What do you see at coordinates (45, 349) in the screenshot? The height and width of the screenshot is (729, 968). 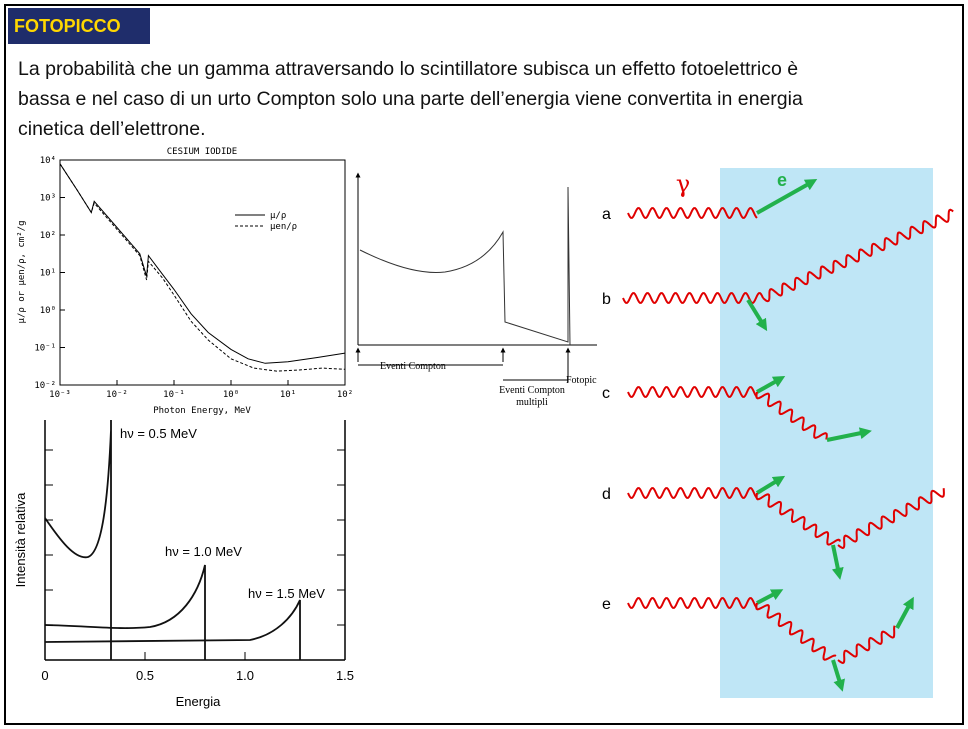 I see `y-tick-label: 10⁻¹` at bounding box center [45, 349].